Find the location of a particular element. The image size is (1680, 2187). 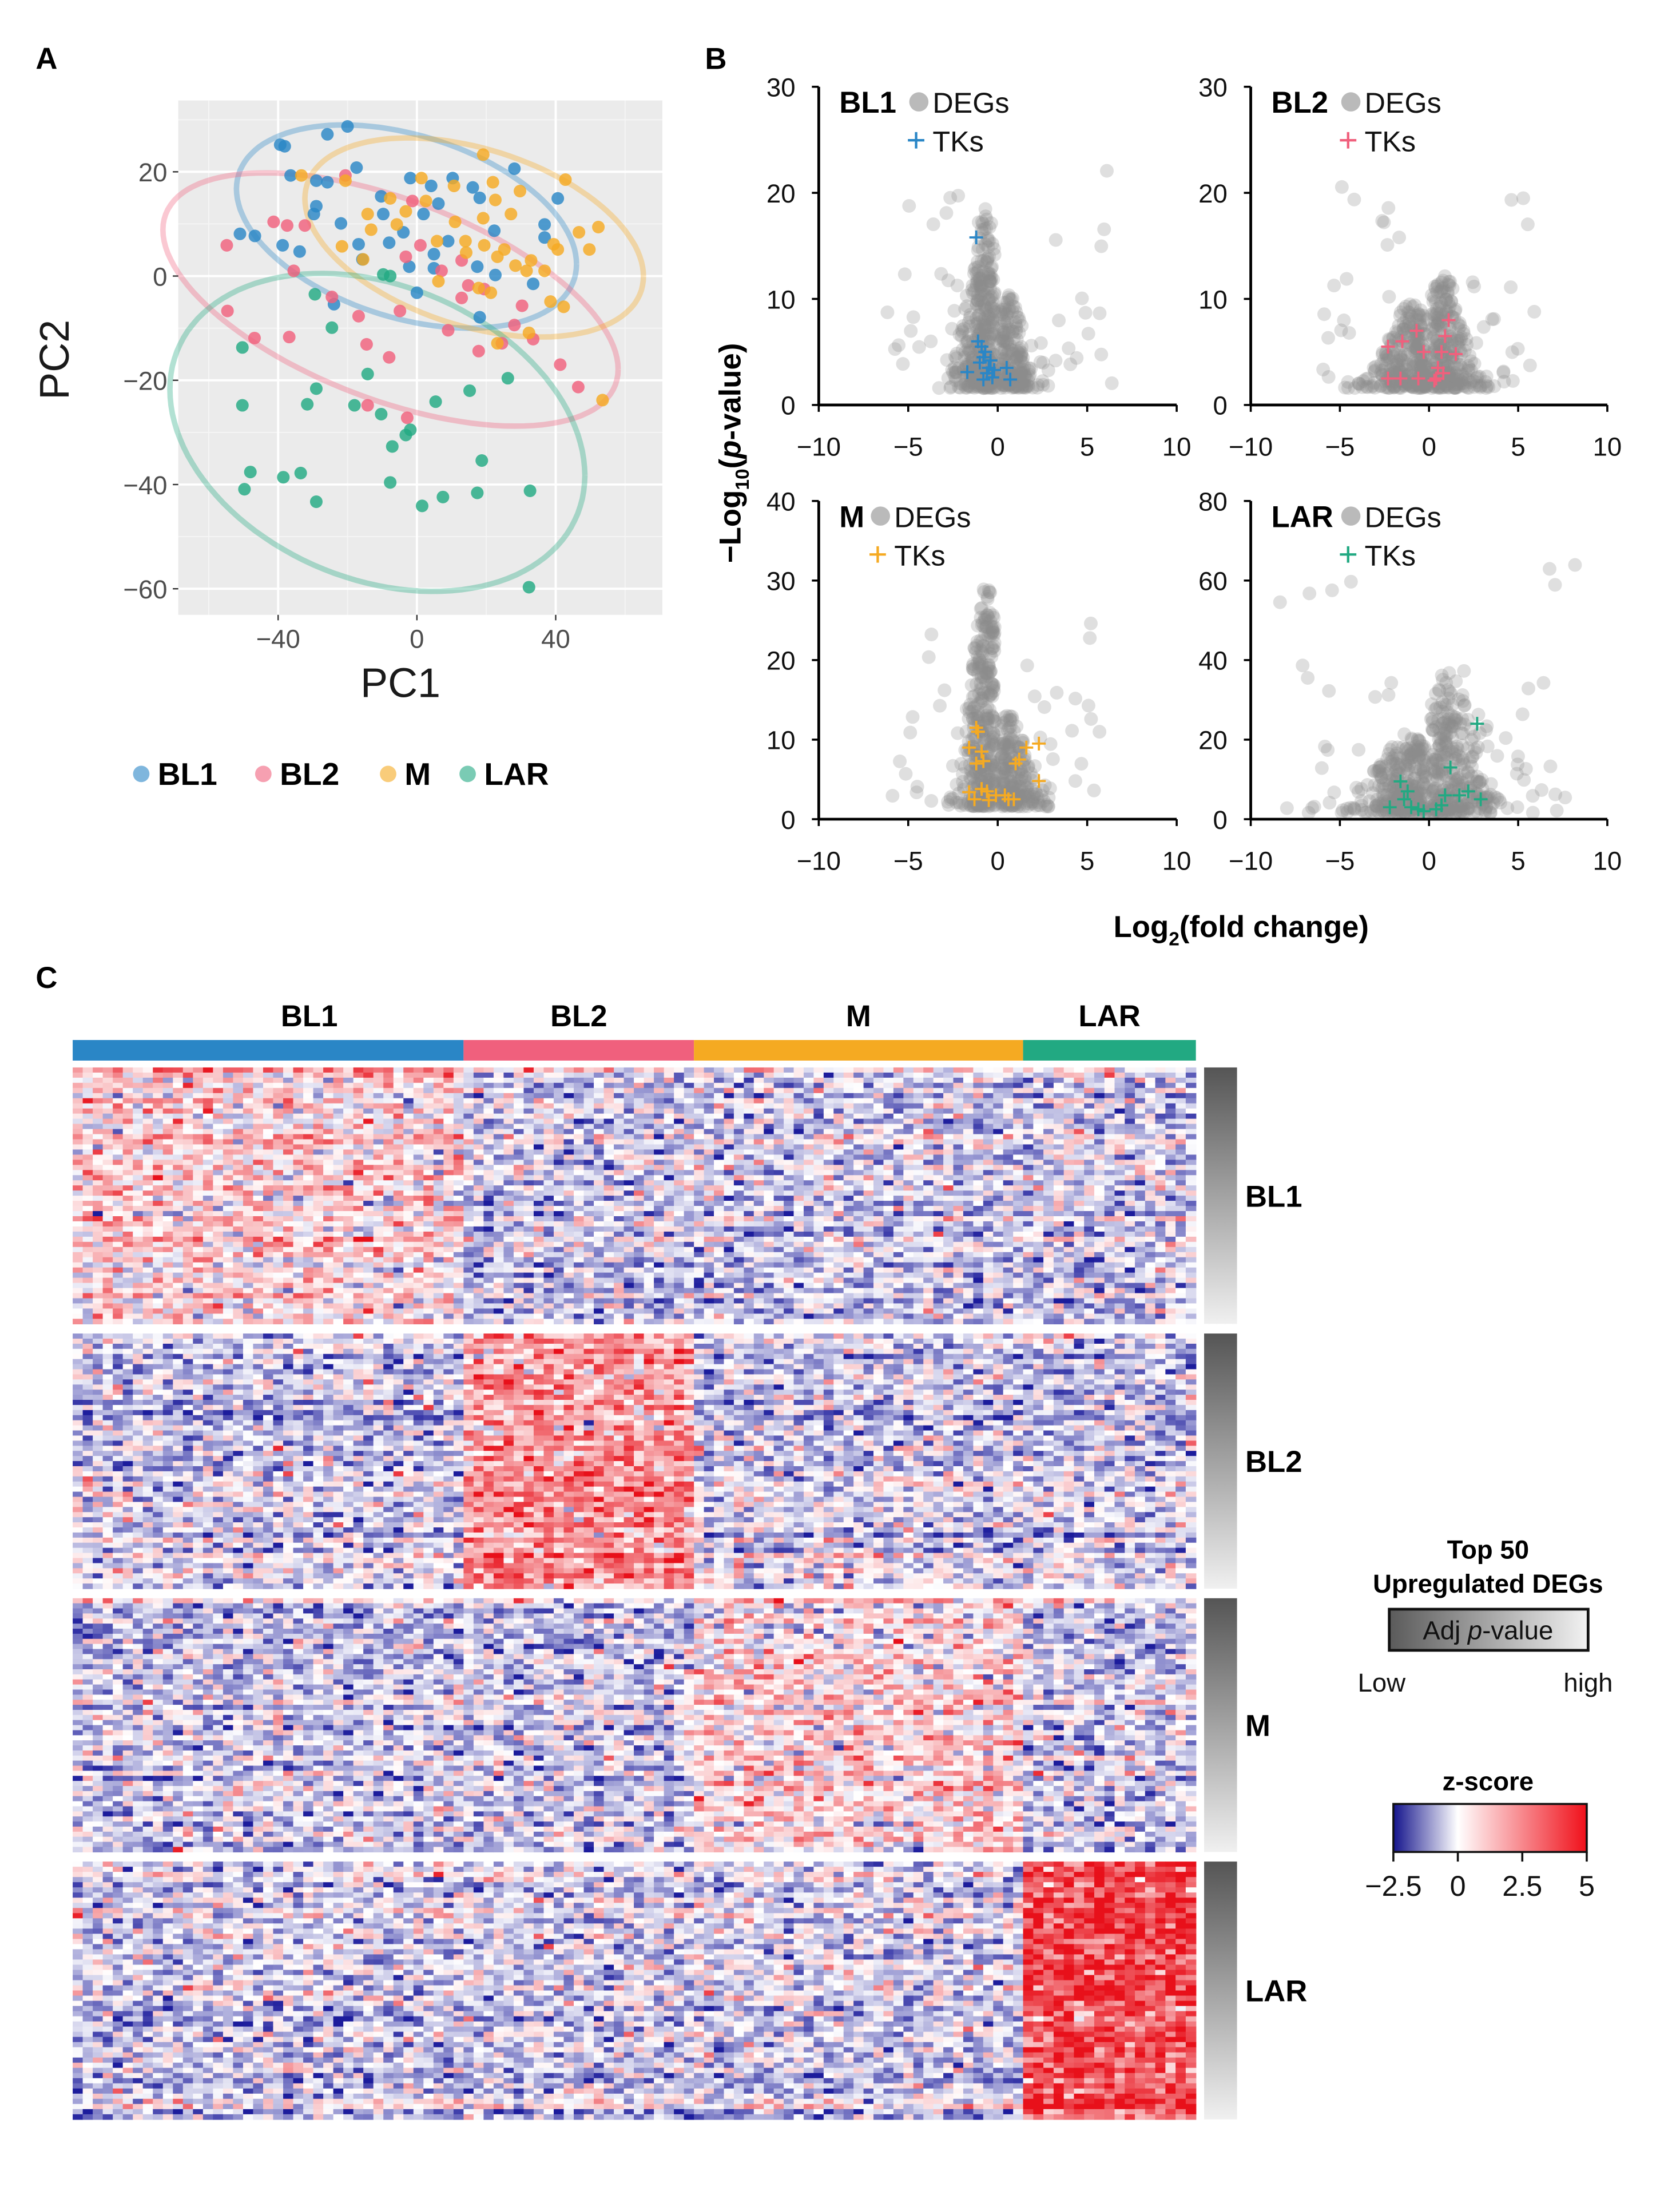

pca-point-bl2 is located at coordinates (462, 297).